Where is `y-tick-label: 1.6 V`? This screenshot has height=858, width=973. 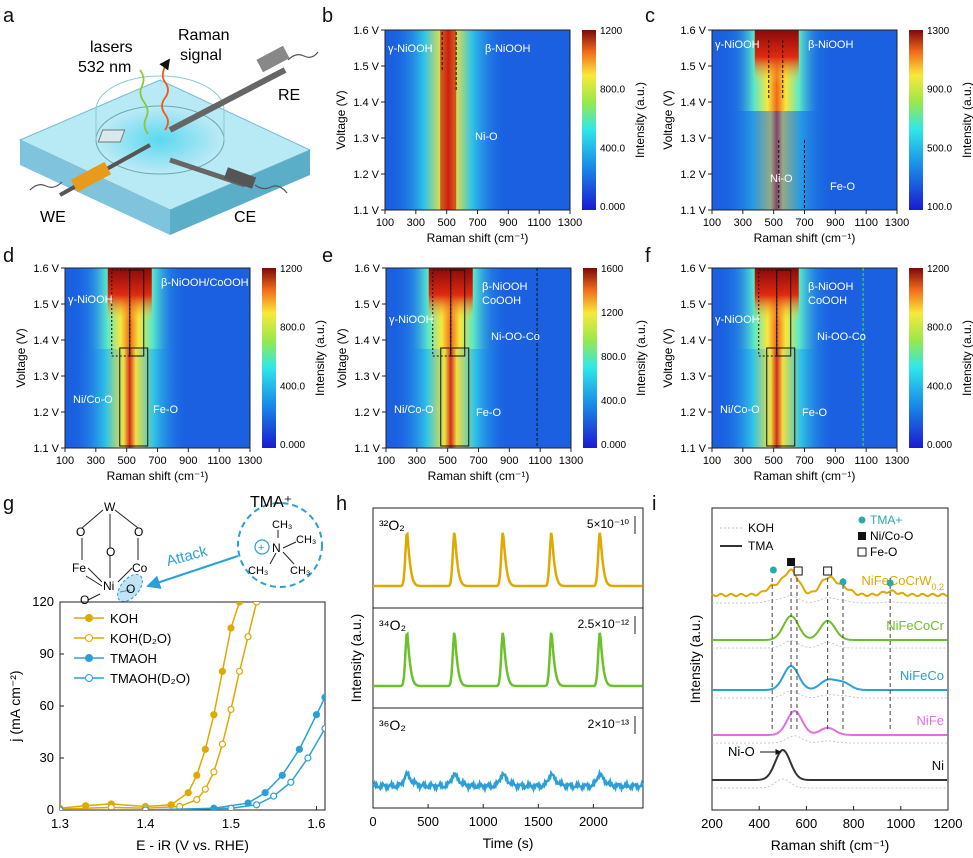
y-tick-label: 1.6 V is located at coordinates (46, 269).